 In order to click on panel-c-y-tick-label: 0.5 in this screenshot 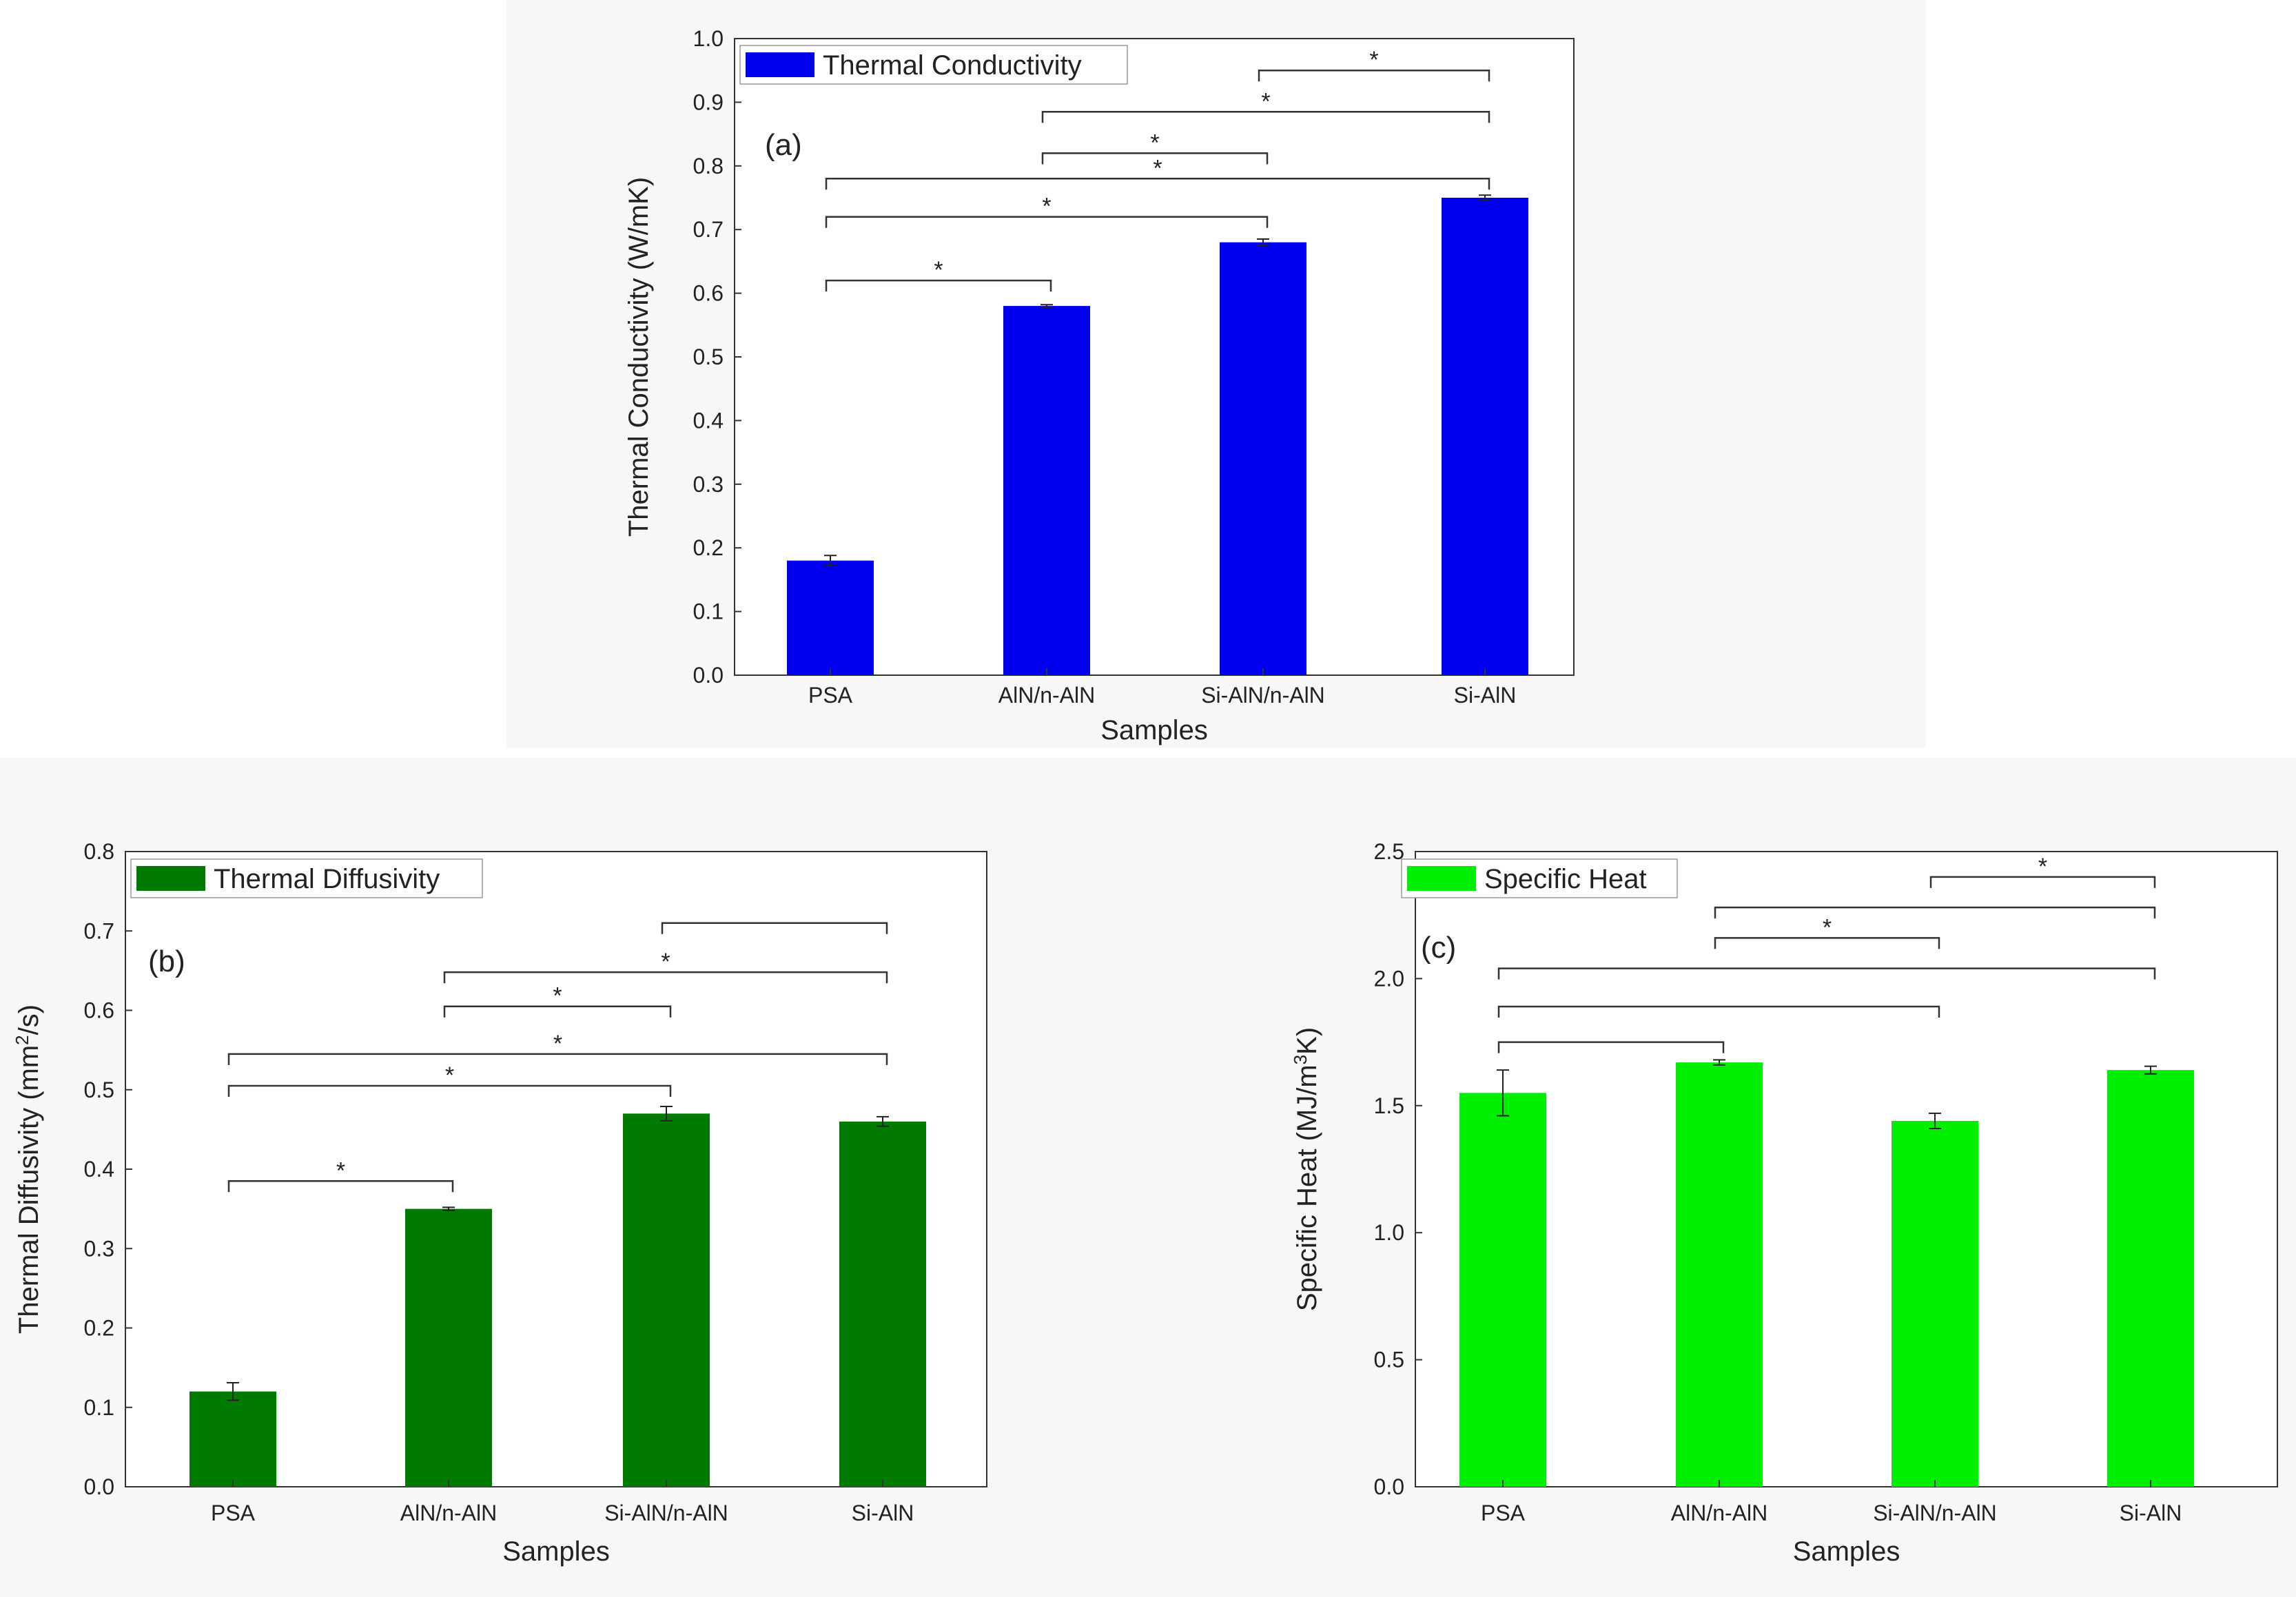, I will do `click(1389, 1360)`.